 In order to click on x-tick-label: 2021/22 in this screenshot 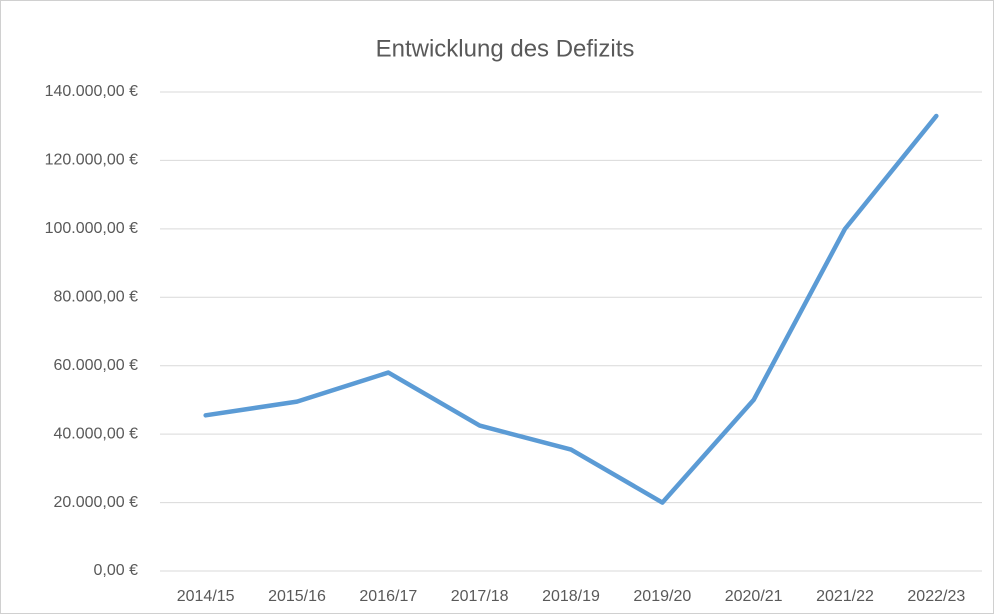, I will do `click(845, 596)`.